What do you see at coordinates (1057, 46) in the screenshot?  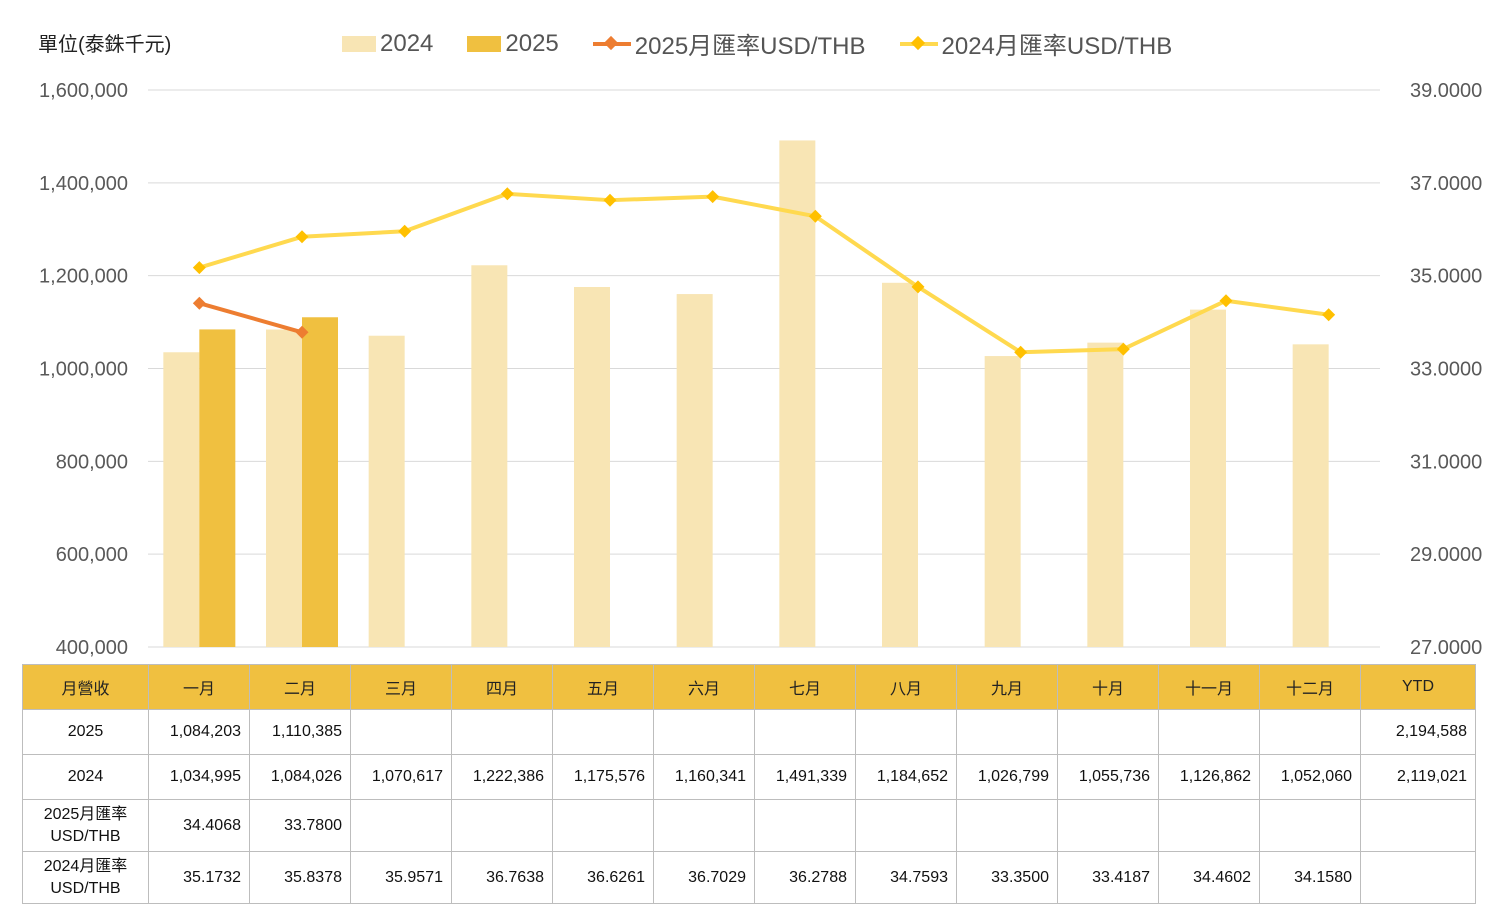 I see `legend-label-2024-rate: 2024月匯率USD/THB` at bounding box center [1057, 46].